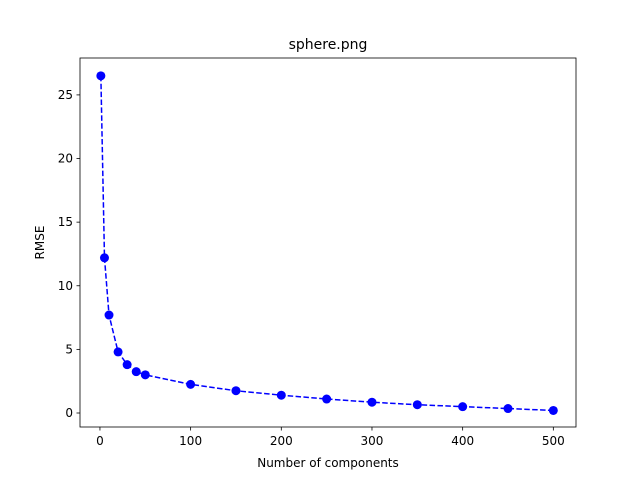 The height and width of the screenshot is (480, 640). What do you see at coordinates (281, 441) in the screenshot?
I see `x-tick-label: 200` at bounding box center [281, 441].